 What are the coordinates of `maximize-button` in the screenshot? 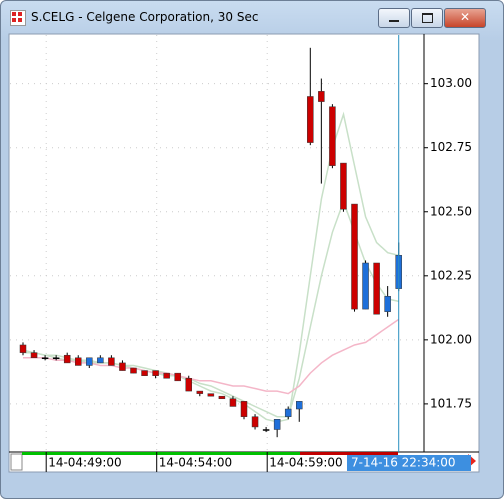 It's located at (427, 18).